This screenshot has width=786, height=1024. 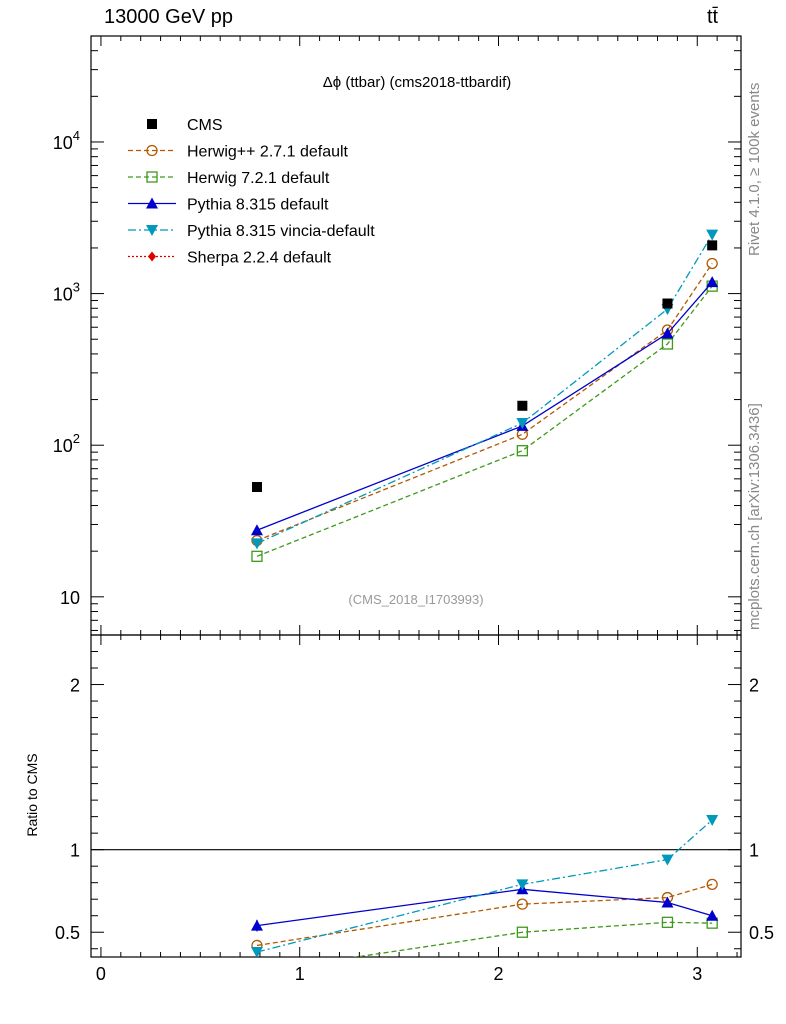 I want to click on ratio-y-axis-label: Ratio to CMS, so click(x=32, y=794).